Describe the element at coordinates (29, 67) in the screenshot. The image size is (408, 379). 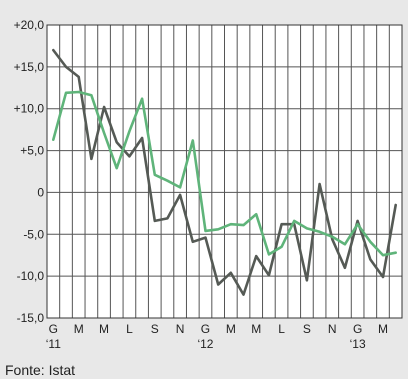
I see `y-tick-label: +15,0` at that location.